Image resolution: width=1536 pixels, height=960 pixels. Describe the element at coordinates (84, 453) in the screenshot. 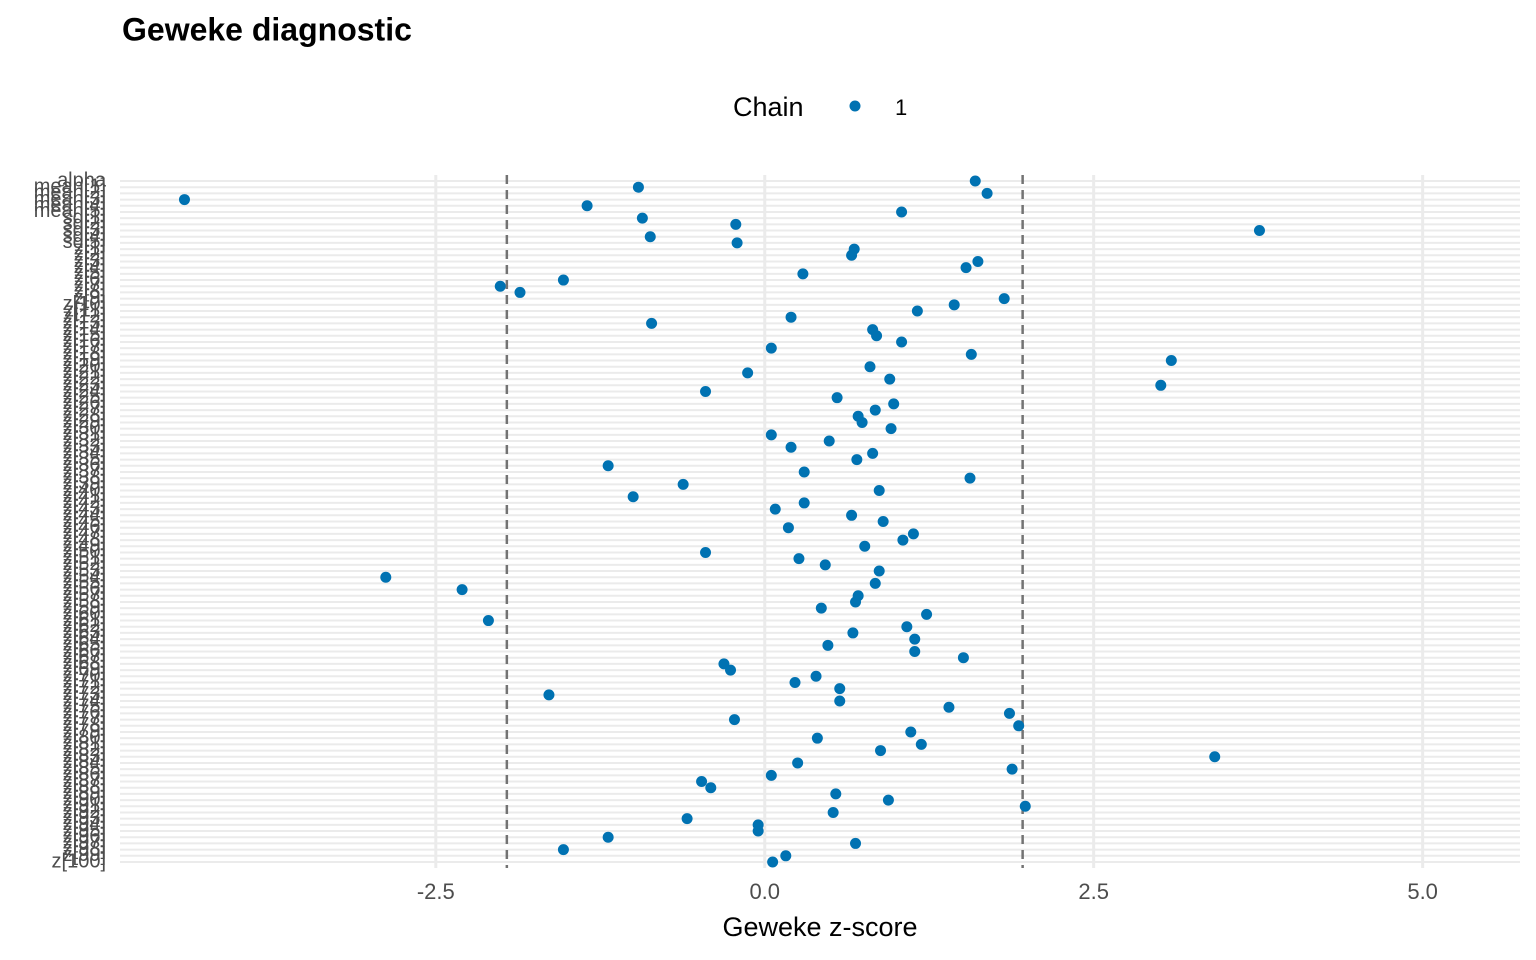

I see `y-tick-label: z[34]` at that location.